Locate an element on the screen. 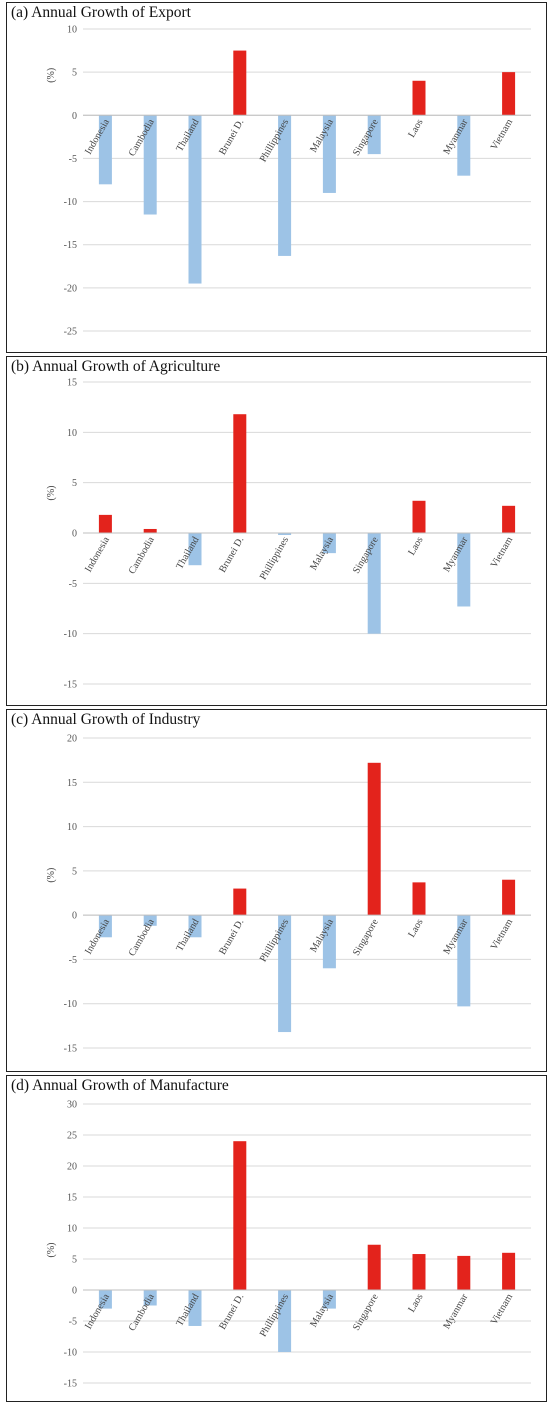 The width and height of the screenshot is (549, 1404). chart-title: (c) Annual Growth of Industry is located at coordinates (106, 719).